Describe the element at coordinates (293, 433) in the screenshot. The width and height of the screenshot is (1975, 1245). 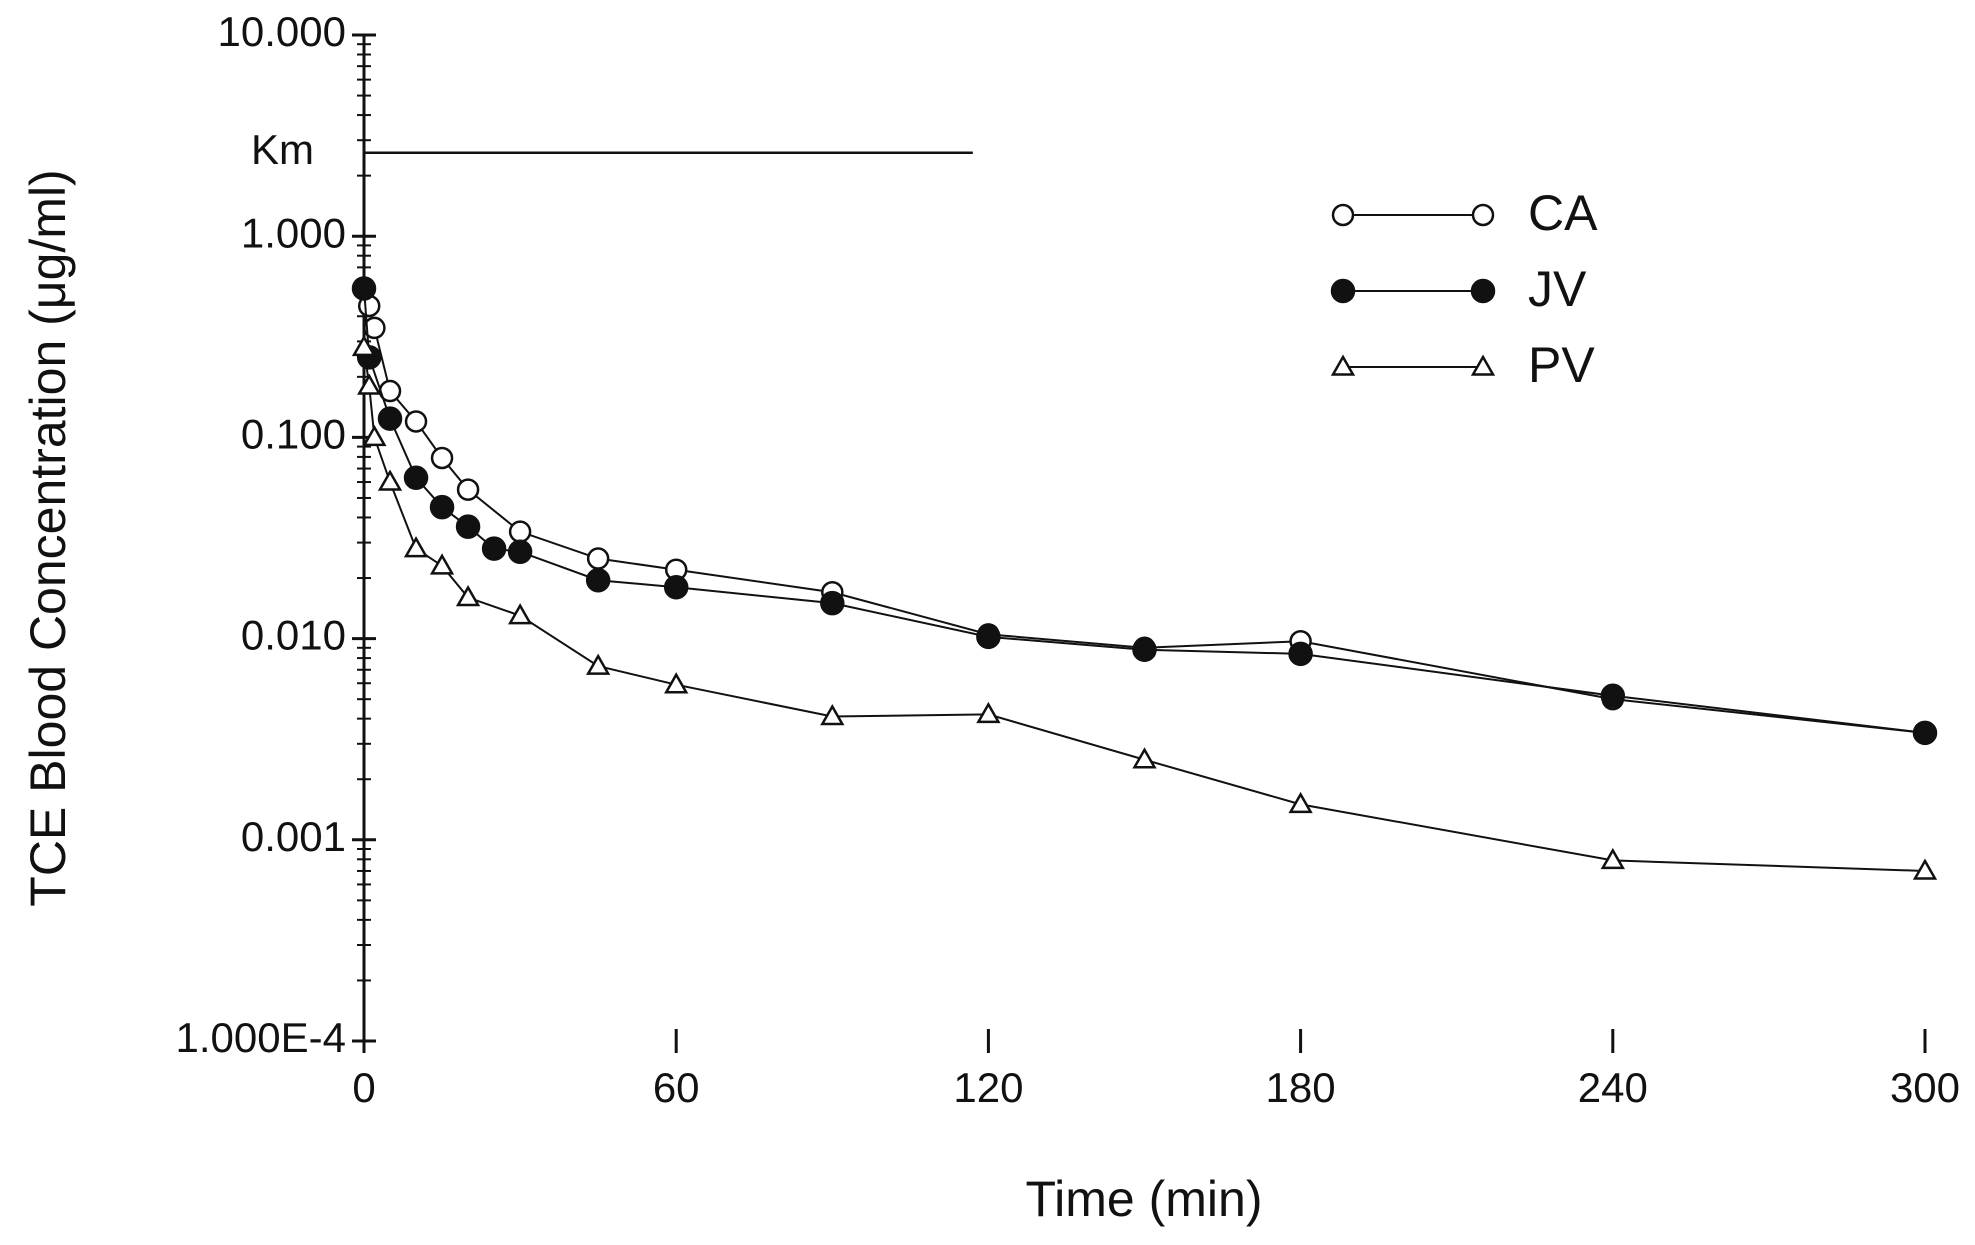
I see `y-tick-label: 0.100` at that location.